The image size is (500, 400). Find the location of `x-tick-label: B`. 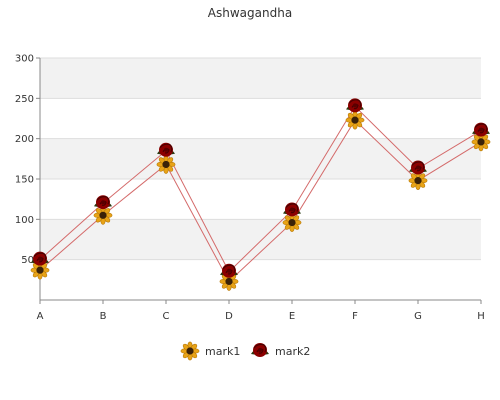

x-tick-label: B is located at coordinates (103, 316).